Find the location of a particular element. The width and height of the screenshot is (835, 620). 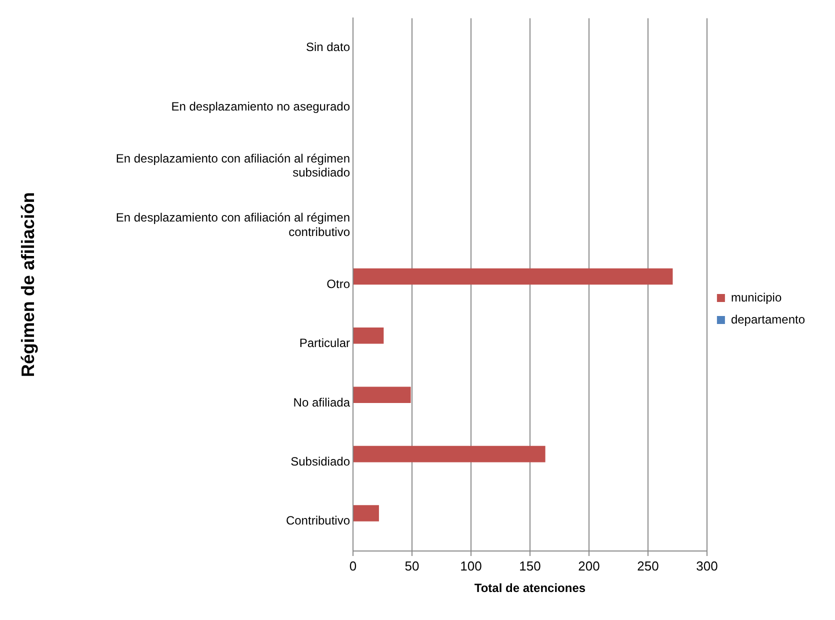

y-tick-label: Otro is located at coordinates (338, 283).